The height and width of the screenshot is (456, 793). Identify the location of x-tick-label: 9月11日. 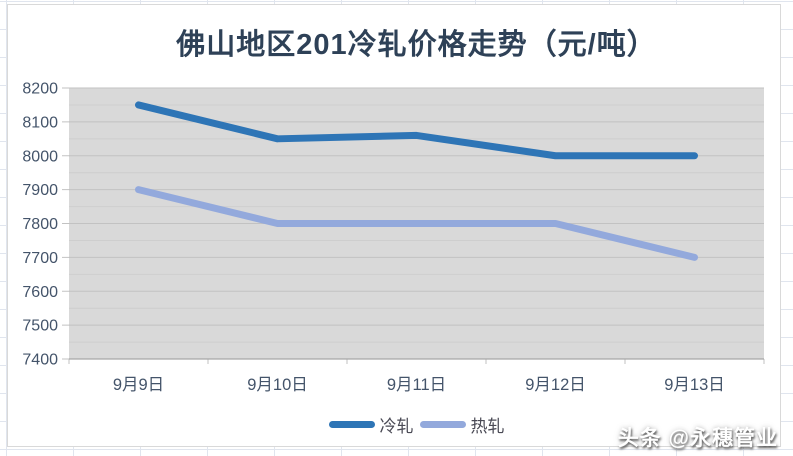
(416, 385).